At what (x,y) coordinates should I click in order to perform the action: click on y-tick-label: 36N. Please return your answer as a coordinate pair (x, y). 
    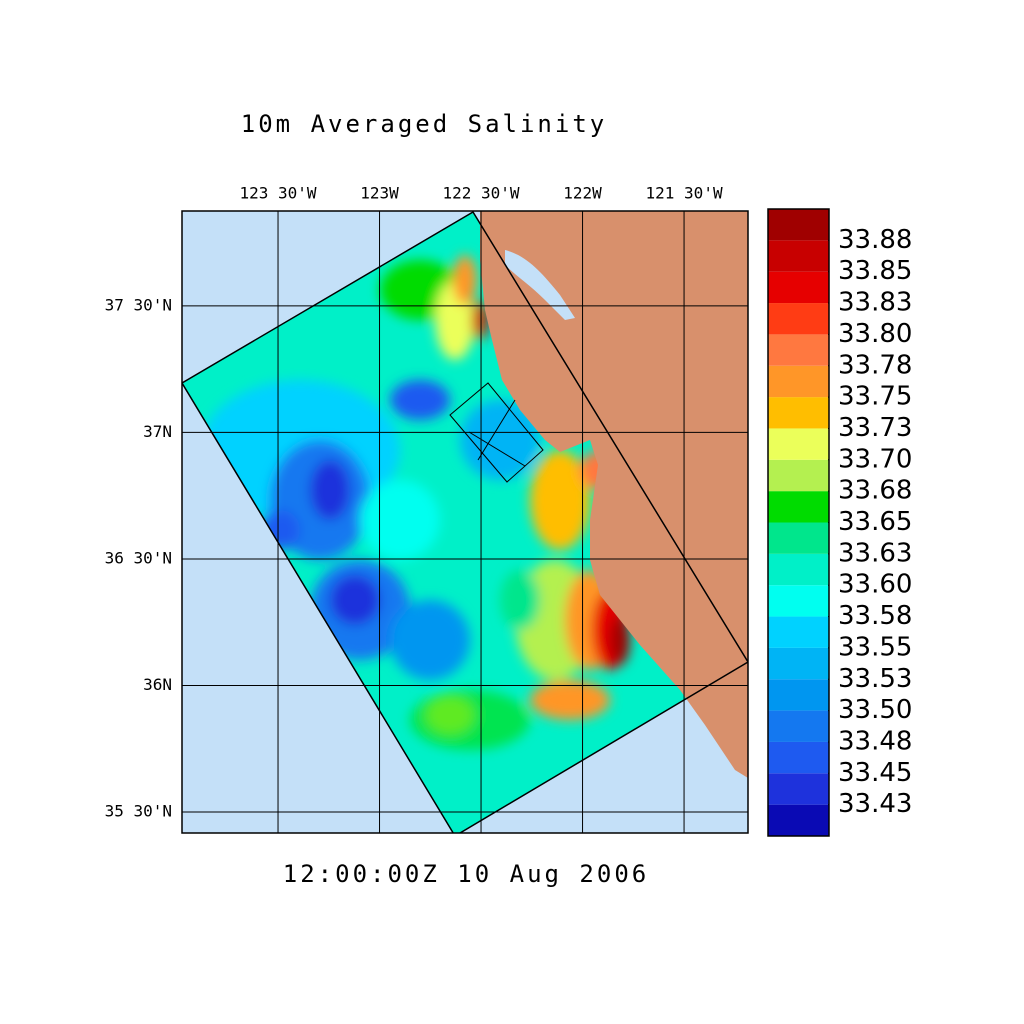
    Looking at the image, I should click on (157, 684).